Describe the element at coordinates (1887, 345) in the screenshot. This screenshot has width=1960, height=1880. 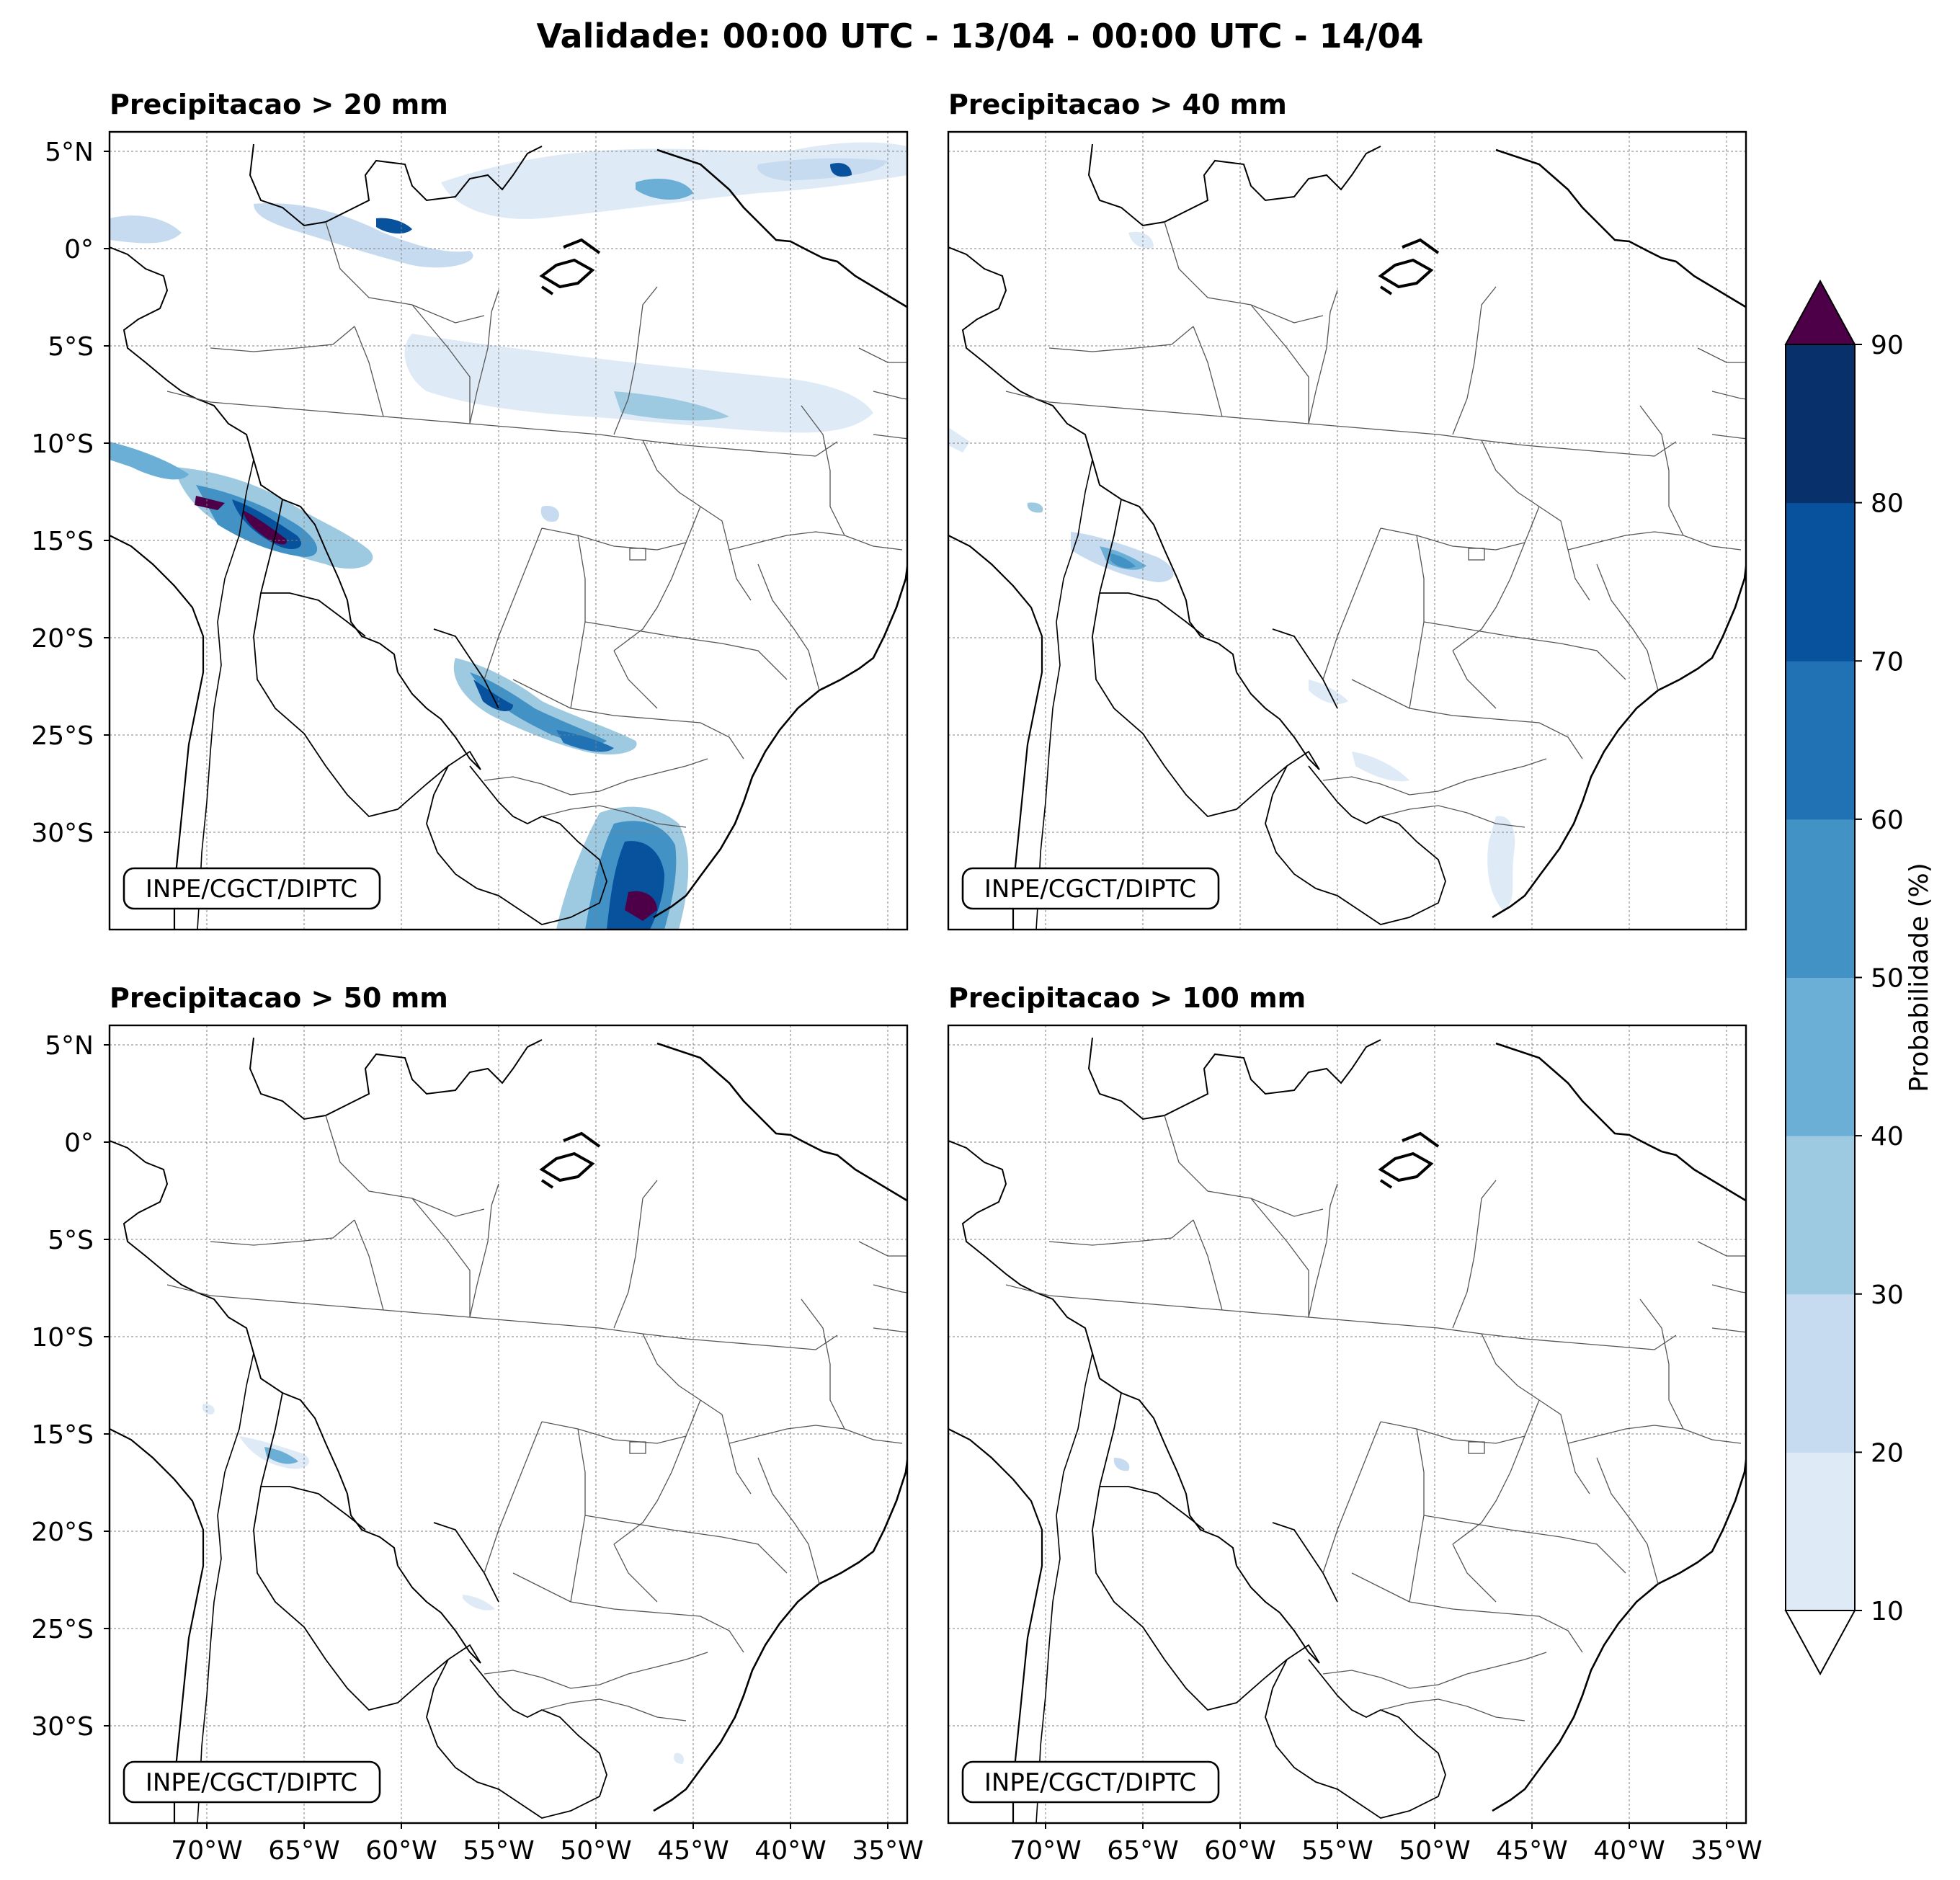
I see `colorbar-tick-label: 90` at that location.